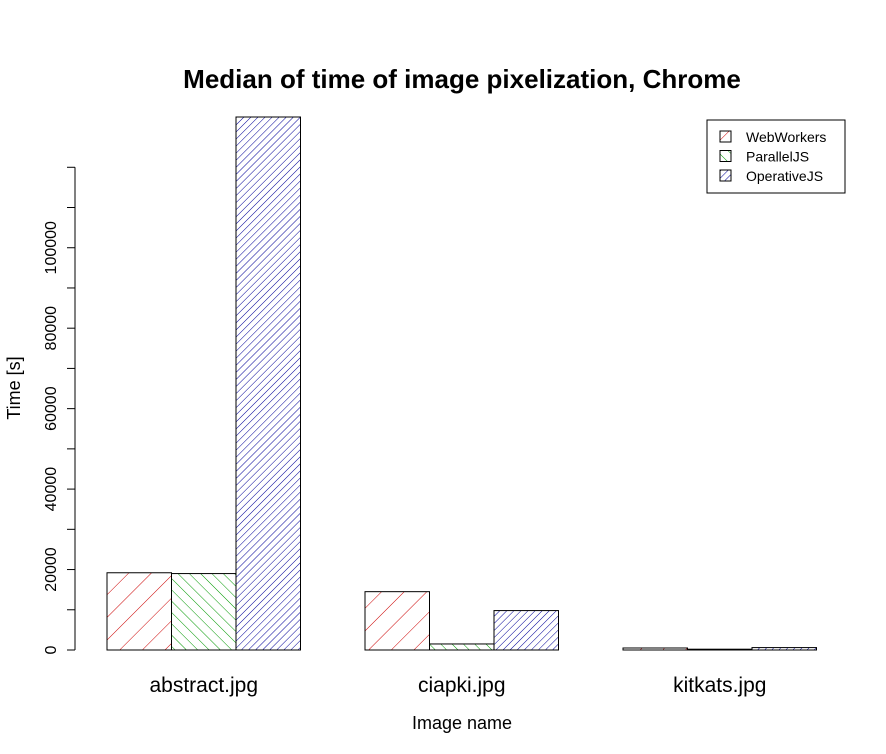  What do you see at coordinates (725, 136) in the screenshot?
I see `legend-swatch-webworkers` at bounding box center [725, 136].